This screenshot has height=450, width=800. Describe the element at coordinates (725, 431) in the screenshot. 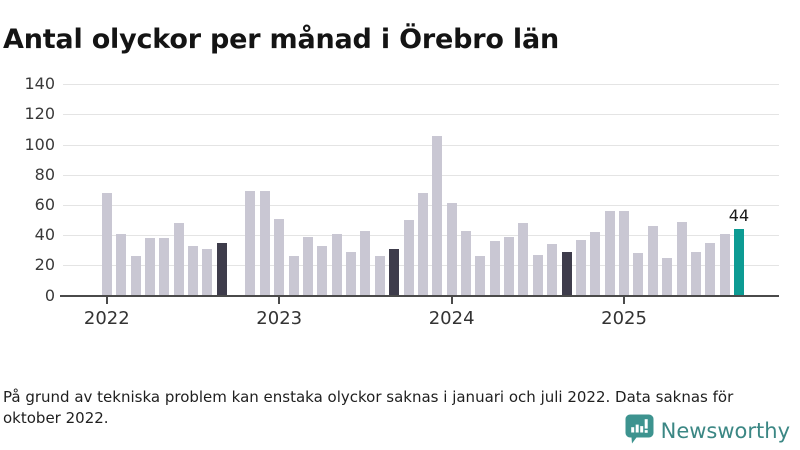

I see `newsworthy-logo-text: Newsworthy` at that location.